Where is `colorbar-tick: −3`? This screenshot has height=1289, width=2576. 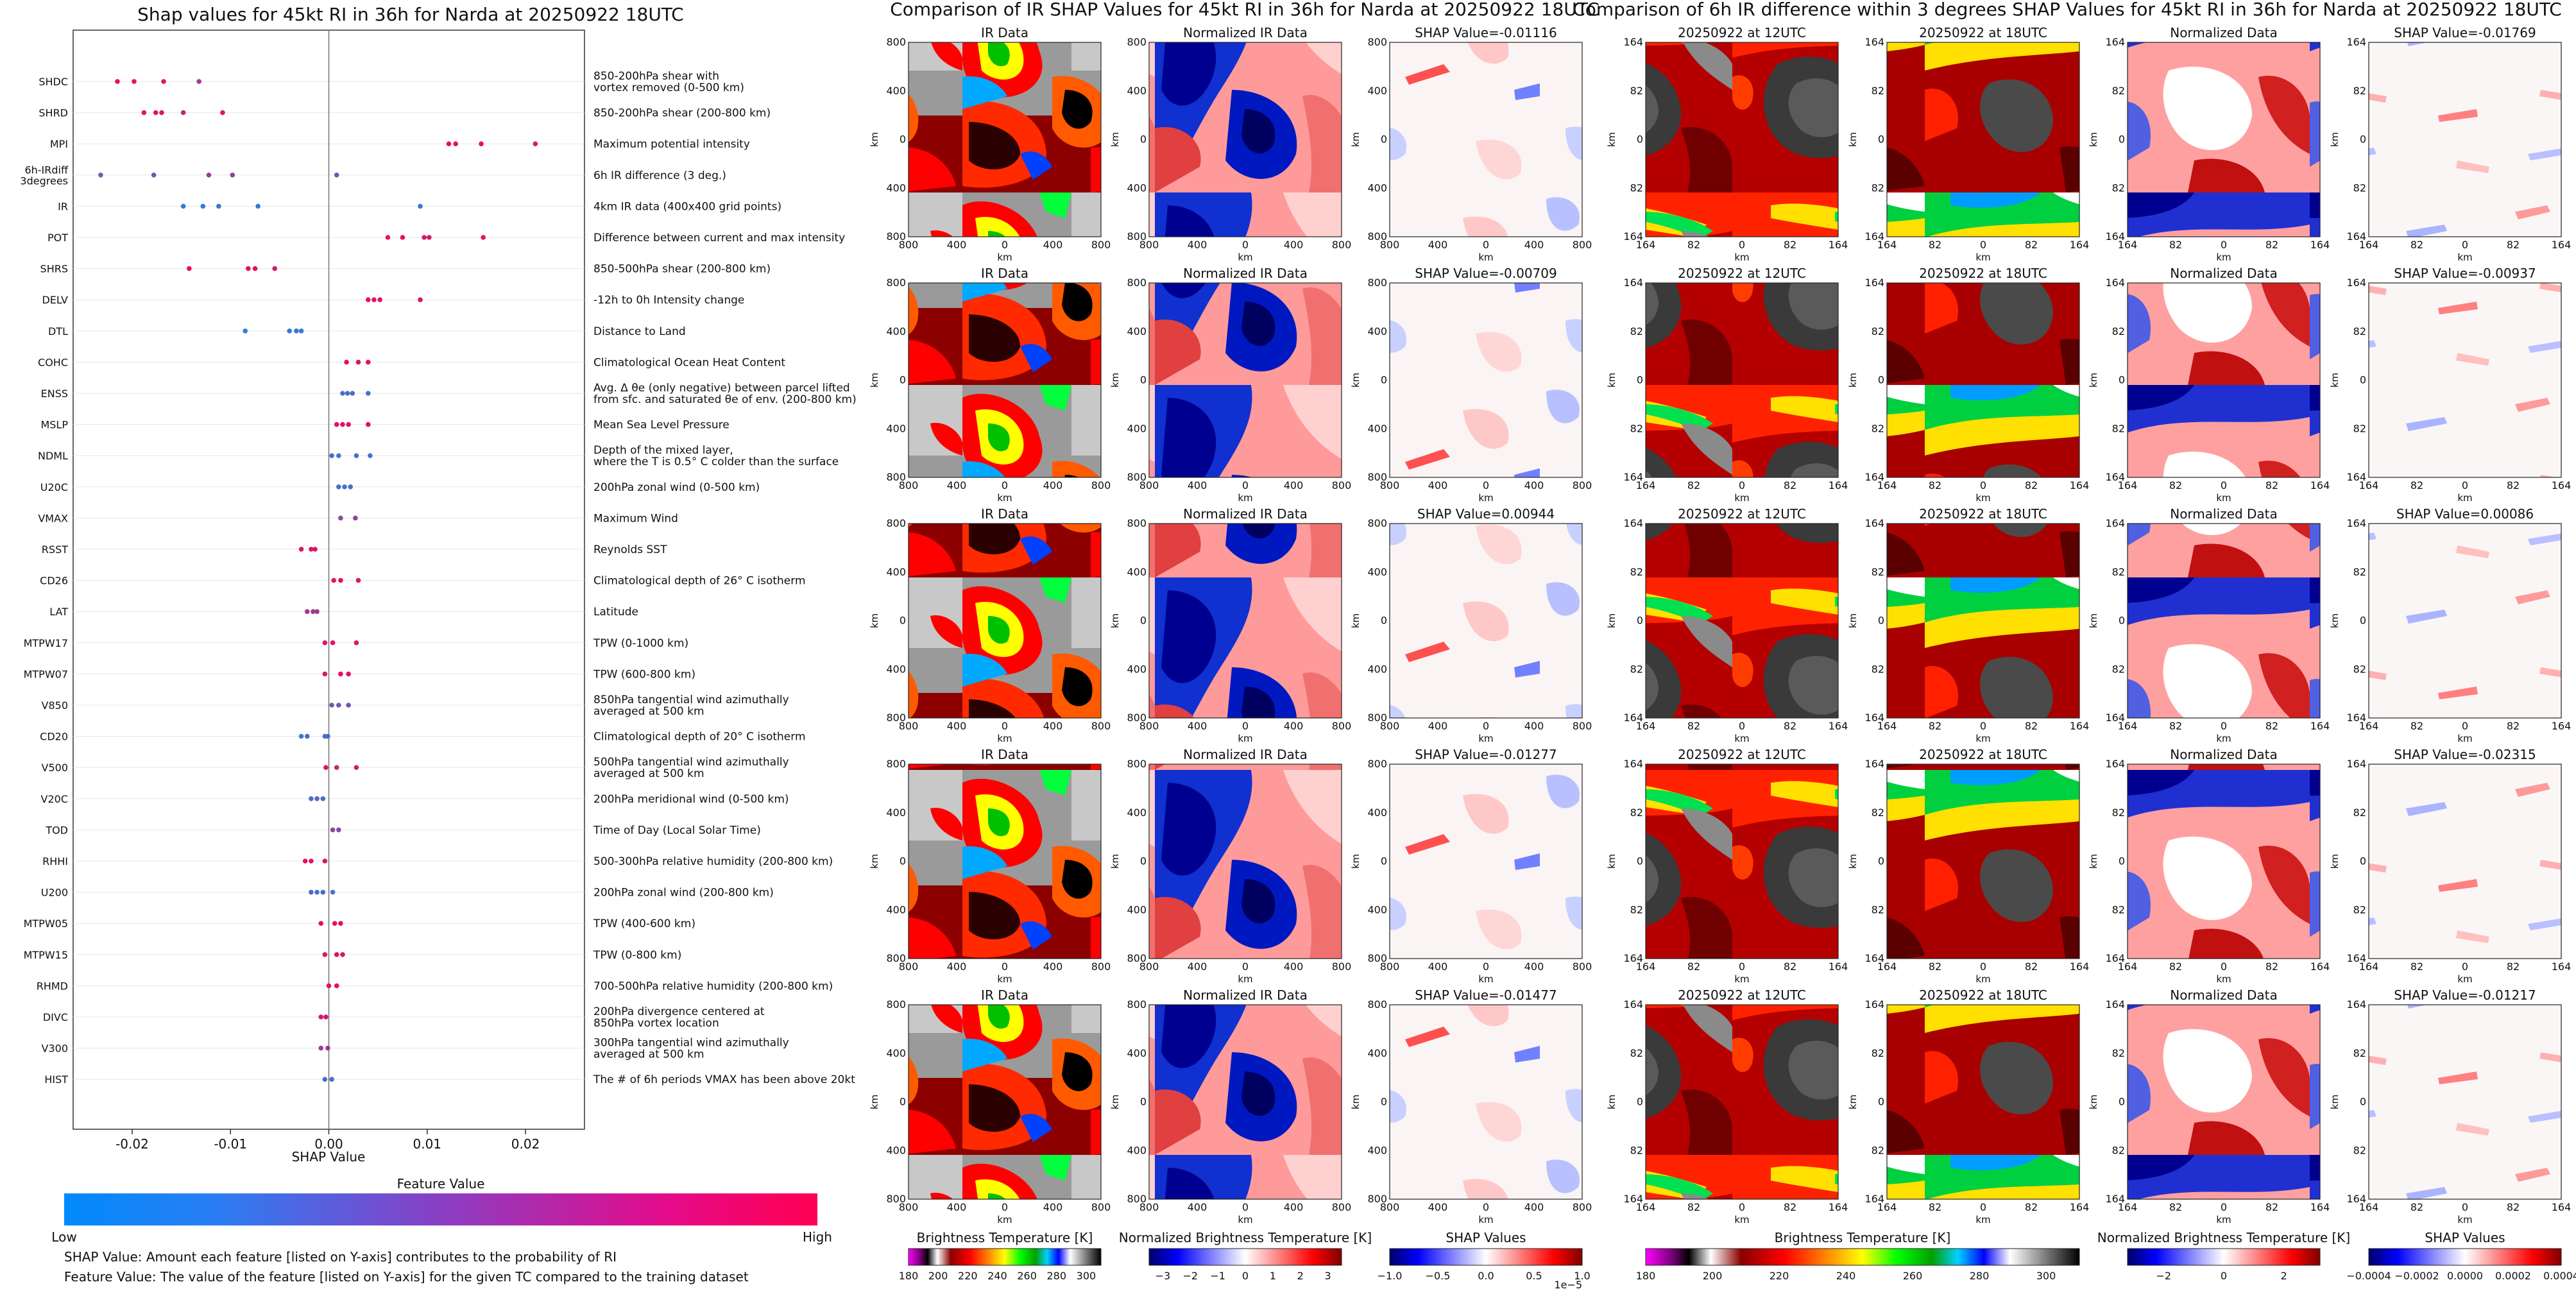 colorbar-tick: −3 is located at coordinates (1163, 1276).